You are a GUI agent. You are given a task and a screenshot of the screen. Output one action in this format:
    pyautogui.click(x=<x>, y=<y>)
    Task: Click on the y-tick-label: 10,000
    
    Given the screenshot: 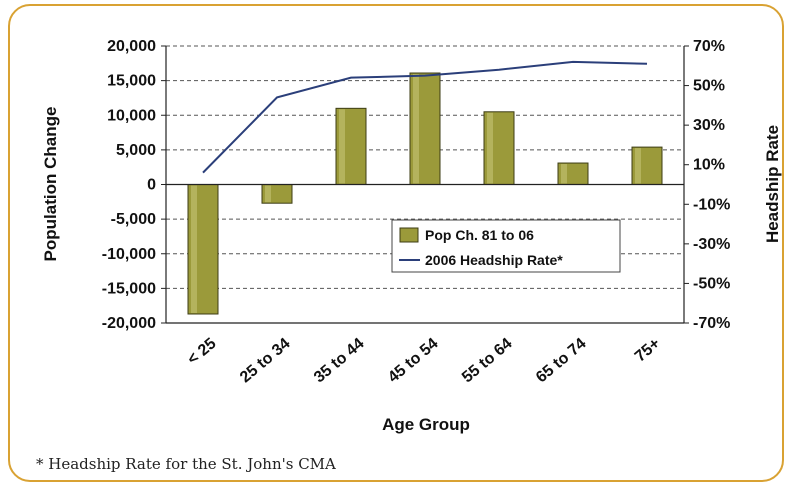 What is the action you would take?
    pyautogui.click(x=131, y=115)
    